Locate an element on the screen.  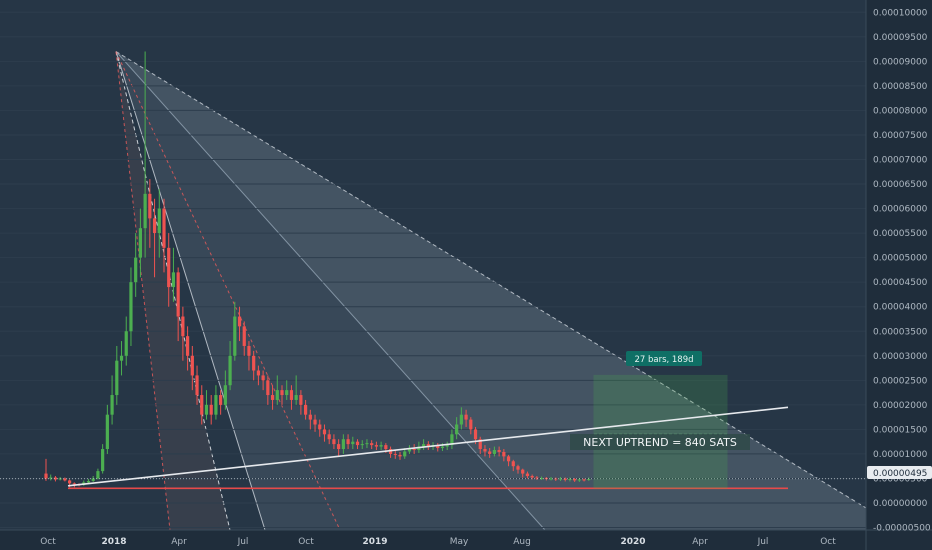
current-price-tag-box is located at coordinates (899, 472).